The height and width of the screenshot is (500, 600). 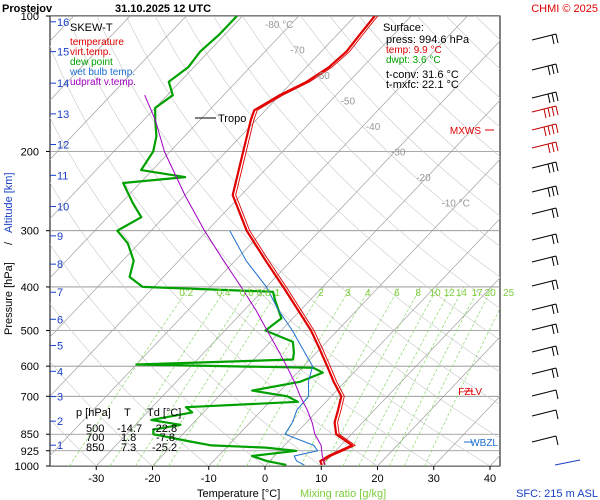 I want to click on mixing-ratio-label: 0.6, so click(x=247, y=293).